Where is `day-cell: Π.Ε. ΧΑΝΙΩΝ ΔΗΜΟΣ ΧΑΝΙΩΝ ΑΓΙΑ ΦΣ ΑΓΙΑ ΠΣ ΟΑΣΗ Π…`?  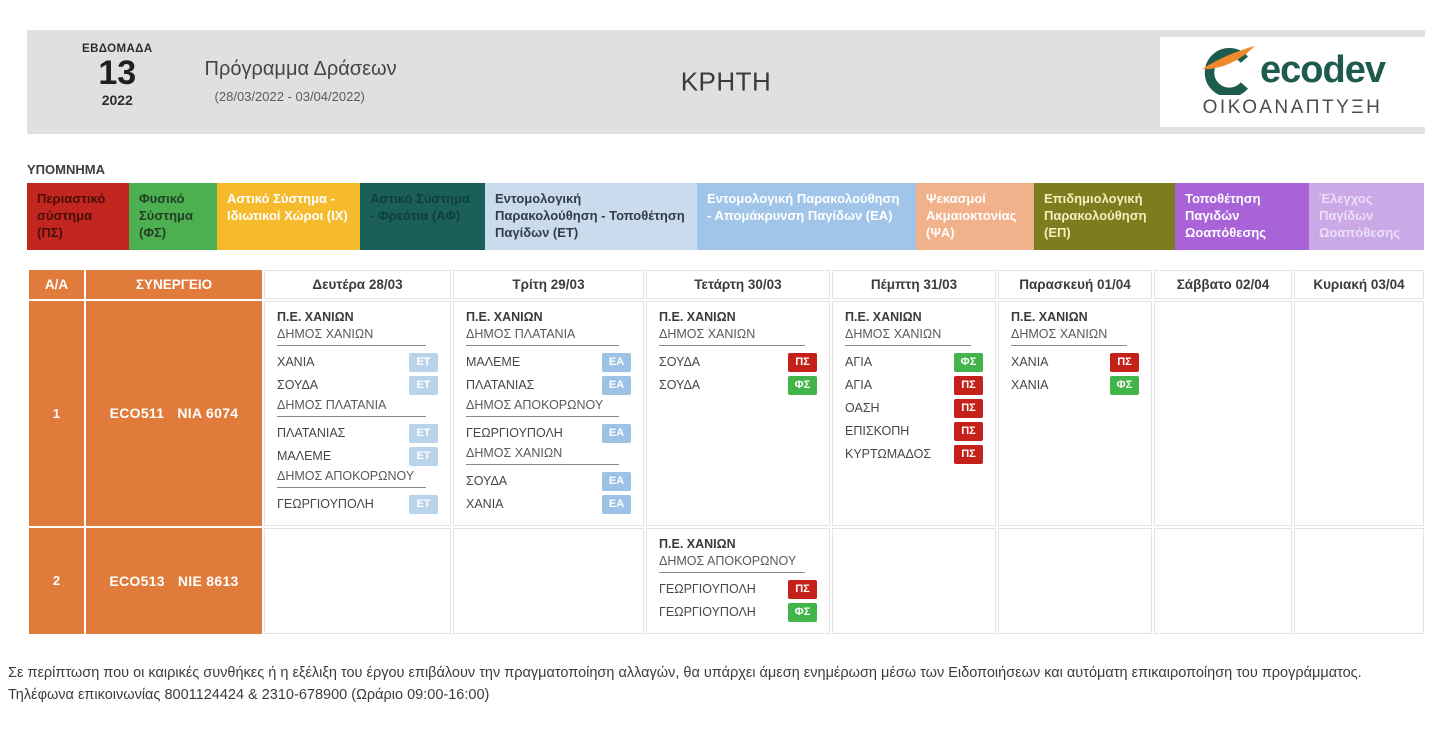 day-cell: Π.Ε. ΧΑΝΙΩΝ ΔΗΜΟΣ ΧΑΝΙΩΝ ΑΓΙΑ ΦΣ ΑΓΙΑ ΠΣ ΟΑΣΗ Π… is located at coordinates (914, 413).